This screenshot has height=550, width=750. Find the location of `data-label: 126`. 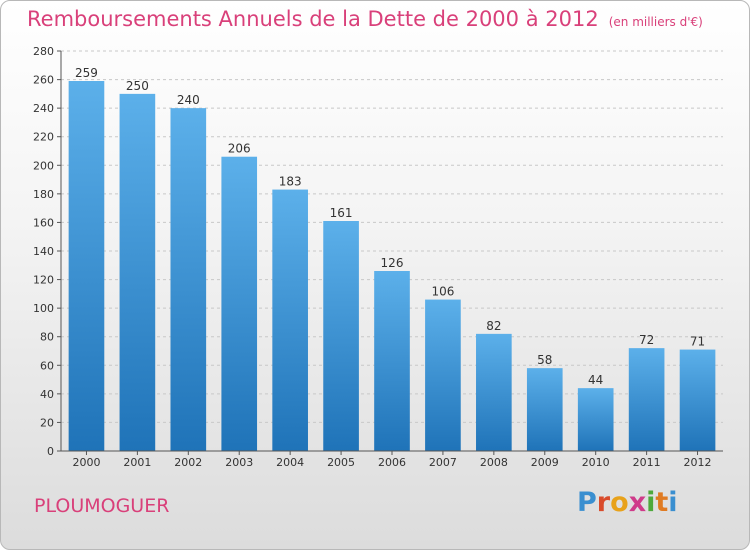

data-label: 126 is located at coordinates (392, 263).